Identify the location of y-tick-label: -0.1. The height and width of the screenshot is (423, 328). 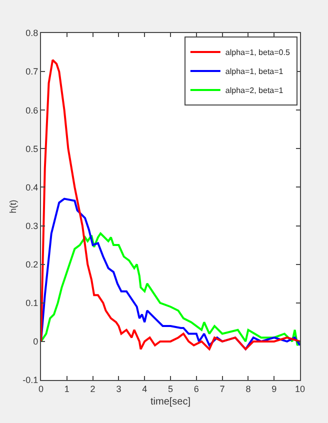
(30, 380).